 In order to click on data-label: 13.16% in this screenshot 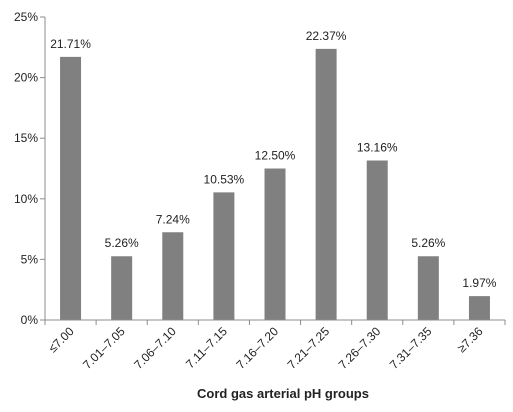, I will do `click(377, 148)`.